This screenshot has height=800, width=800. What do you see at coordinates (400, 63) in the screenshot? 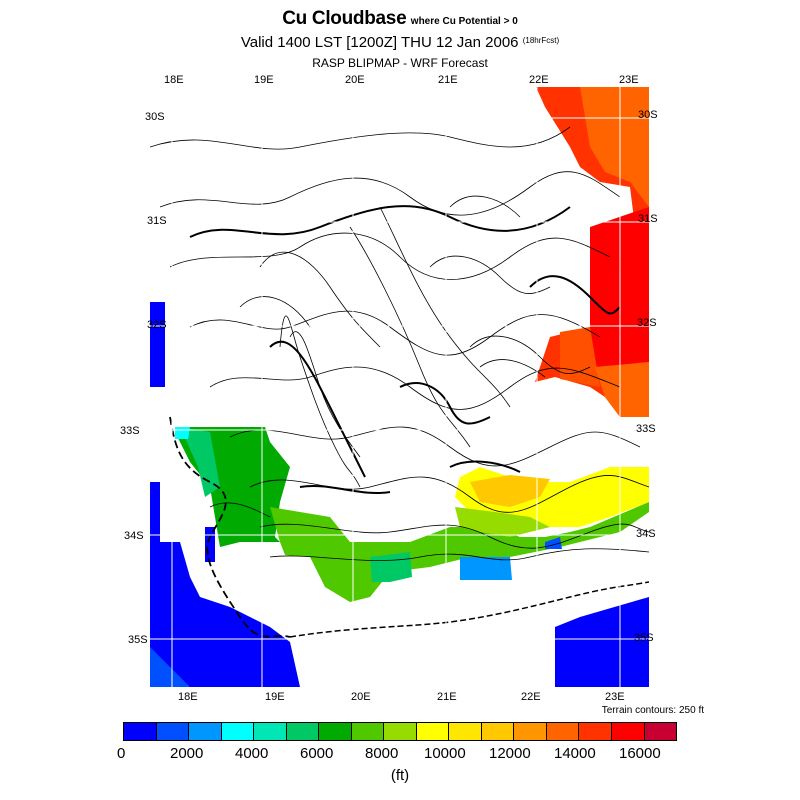
I see `subtitle: RASP BLIPMAP - WRF Forecast` at bounding box center [400, 63].